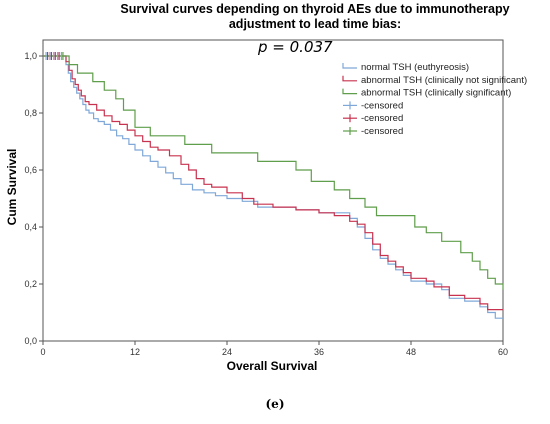 This screenshot has width=550, height=424. What do you see at coordinates (30, 56) in the screenshot?
I see `y-tick-label: 1,0` at bounding box center [30, 56].